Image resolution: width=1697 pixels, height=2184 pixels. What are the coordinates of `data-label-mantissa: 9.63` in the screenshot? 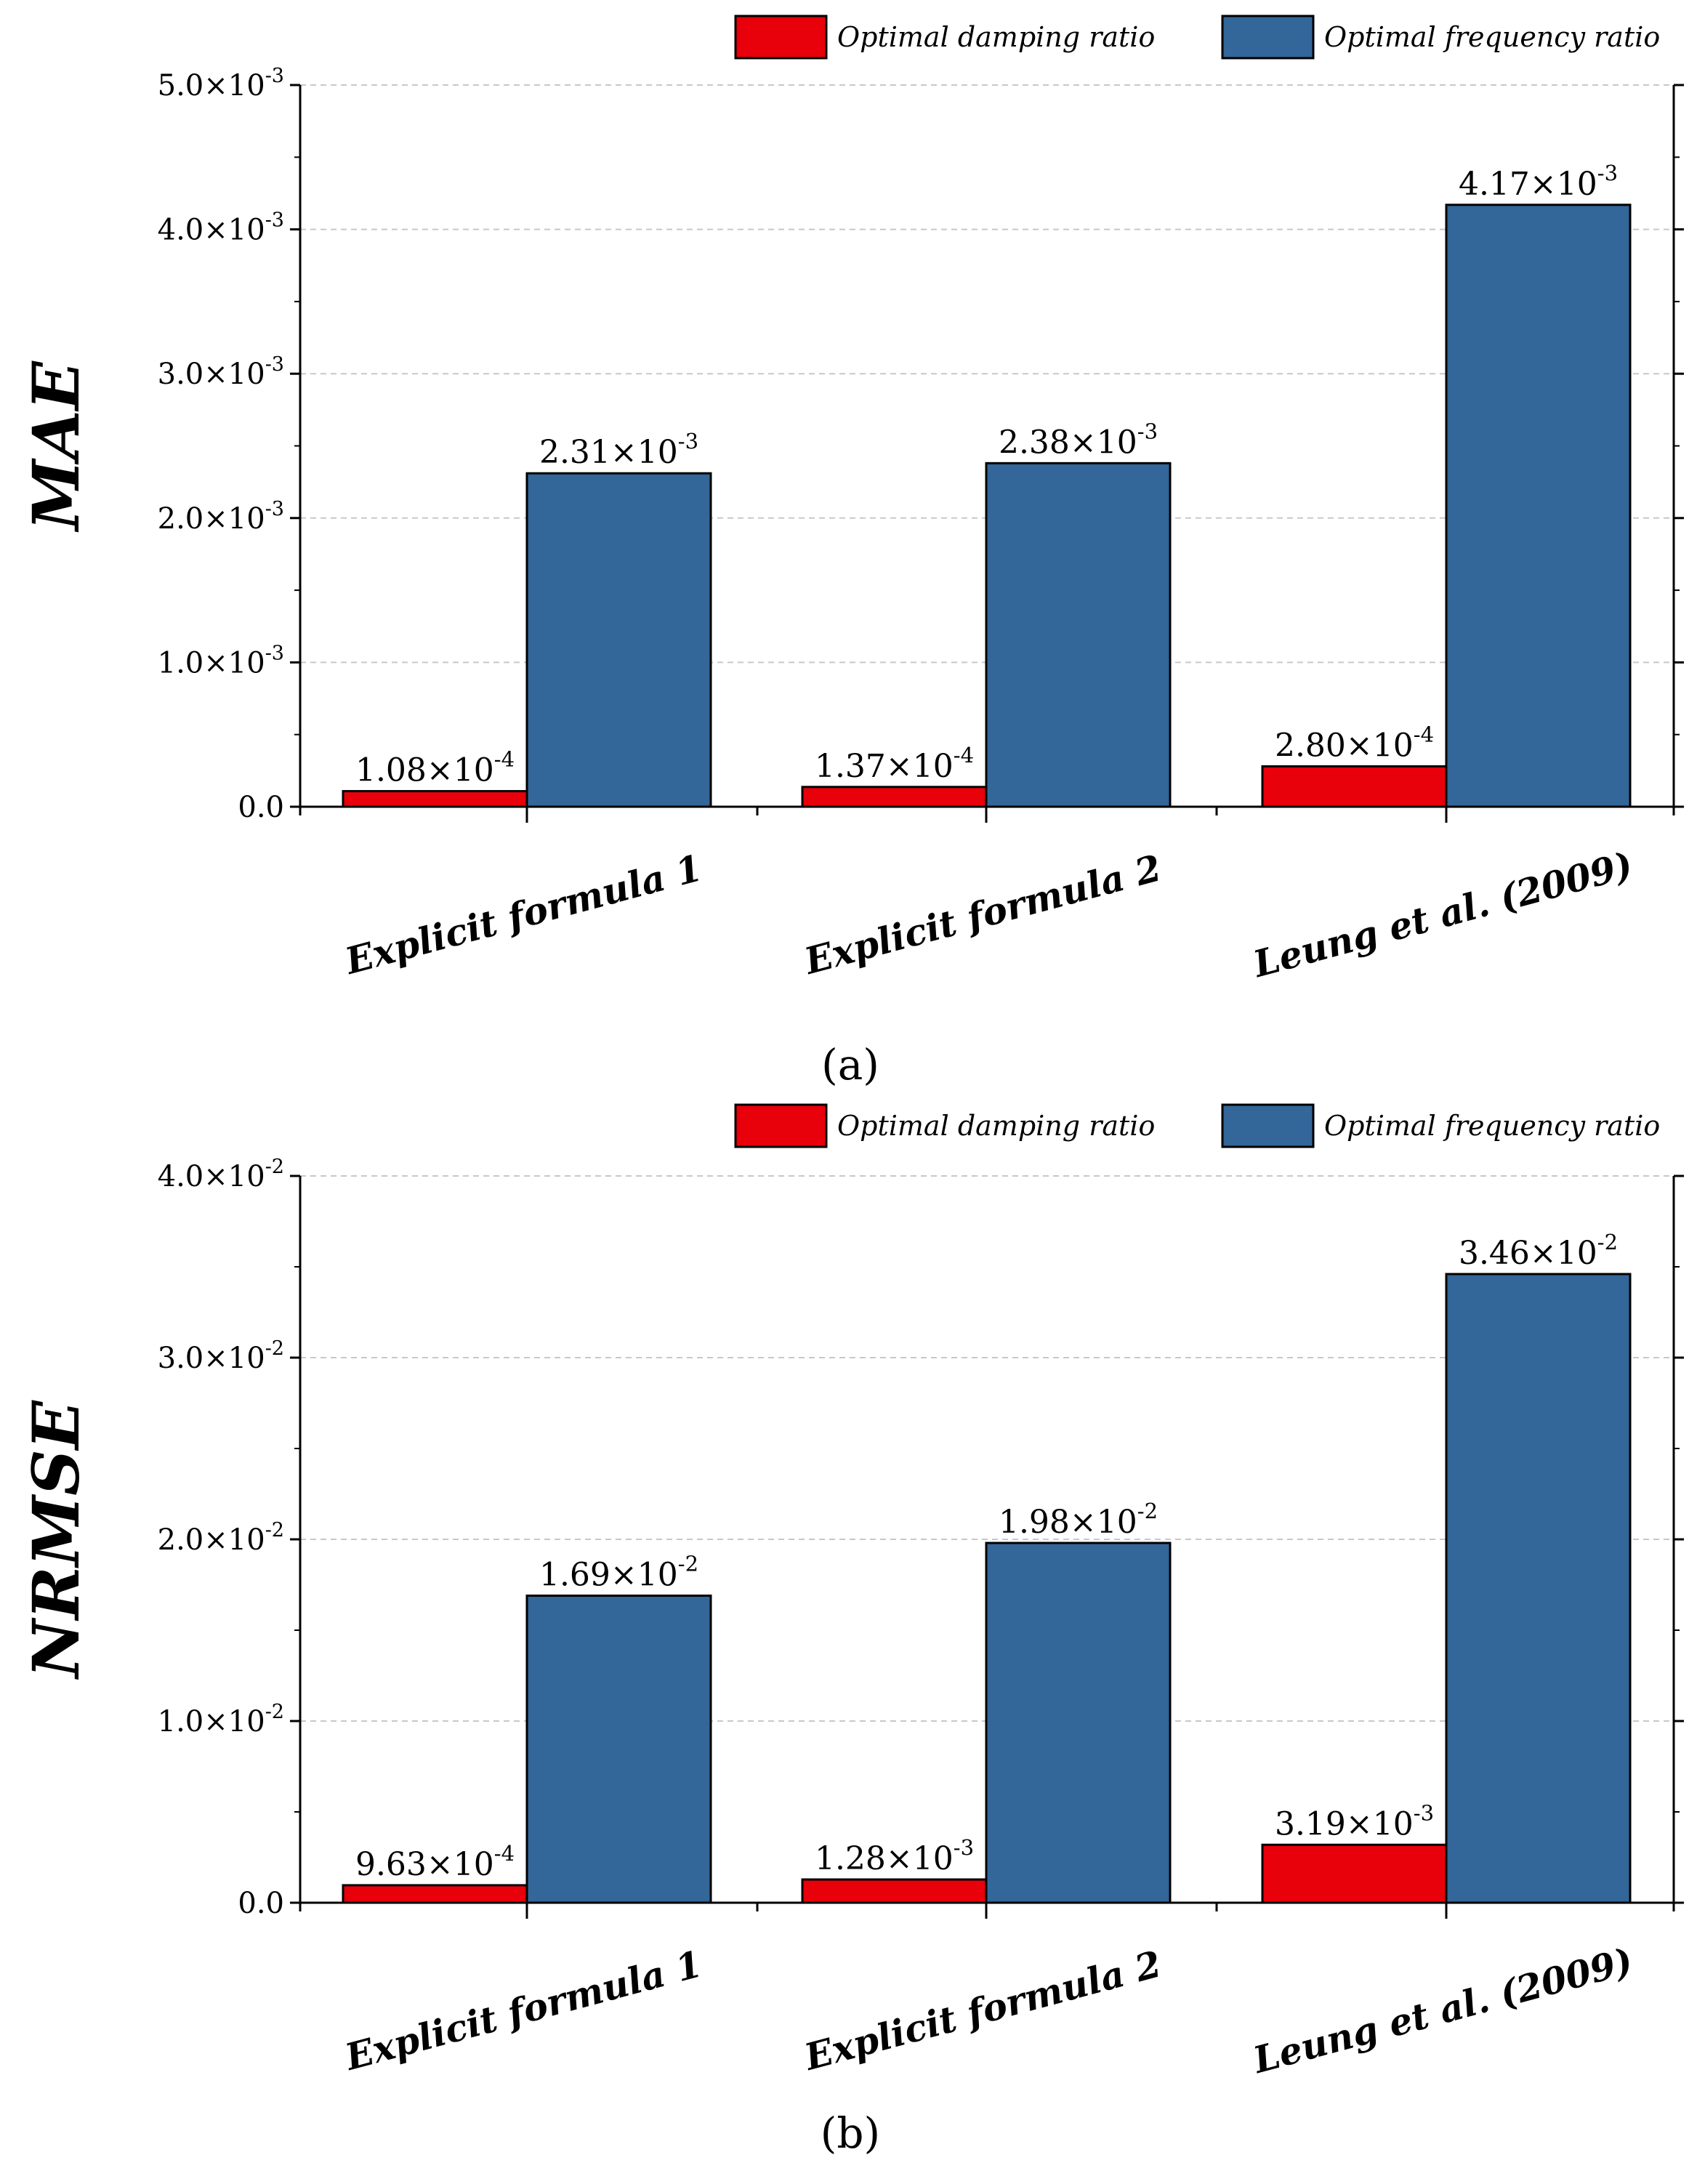 It's located at (391, 1865).